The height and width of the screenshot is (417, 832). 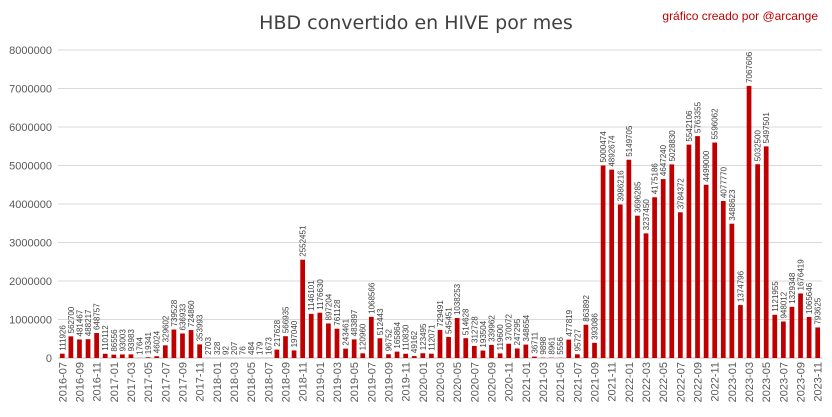 What do you see at coordinates (767, 382) in the screenshot?
I see `x-tick-label: 2023-05` at bounding box center [767, 382].